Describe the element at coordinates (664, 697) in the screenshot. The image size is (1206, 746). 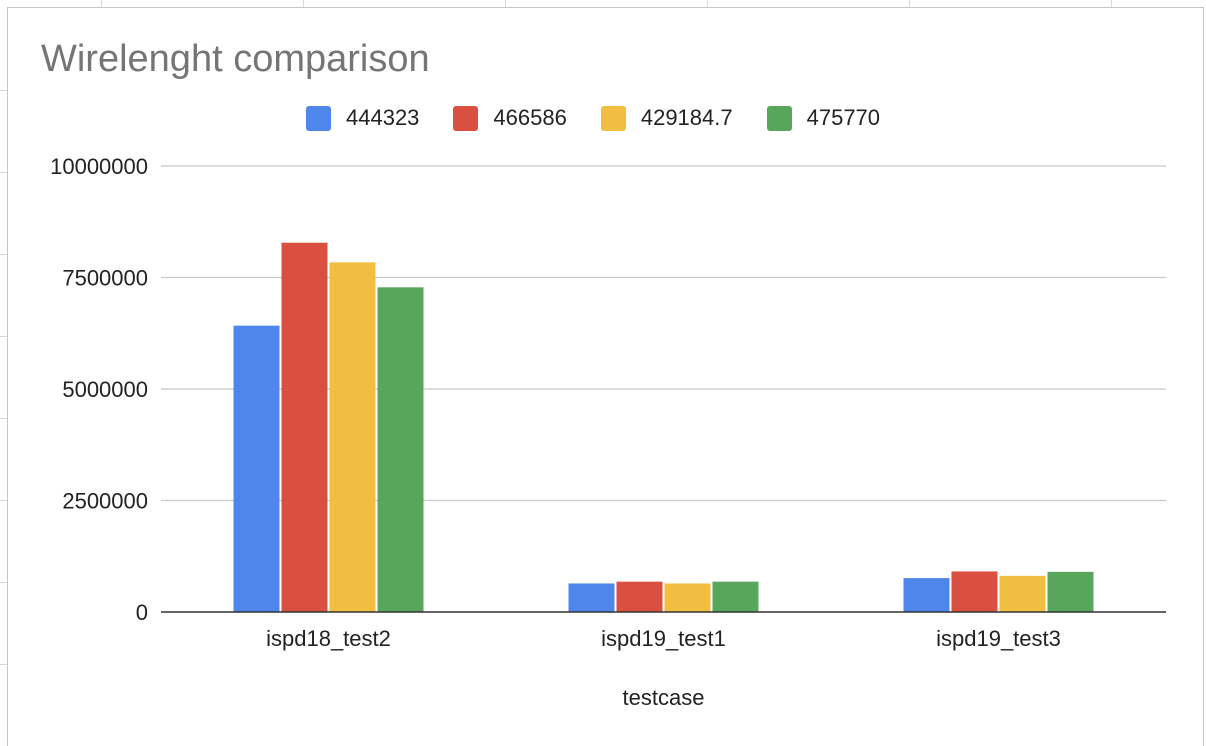
I see `x-axis-title: testcase` at that location.